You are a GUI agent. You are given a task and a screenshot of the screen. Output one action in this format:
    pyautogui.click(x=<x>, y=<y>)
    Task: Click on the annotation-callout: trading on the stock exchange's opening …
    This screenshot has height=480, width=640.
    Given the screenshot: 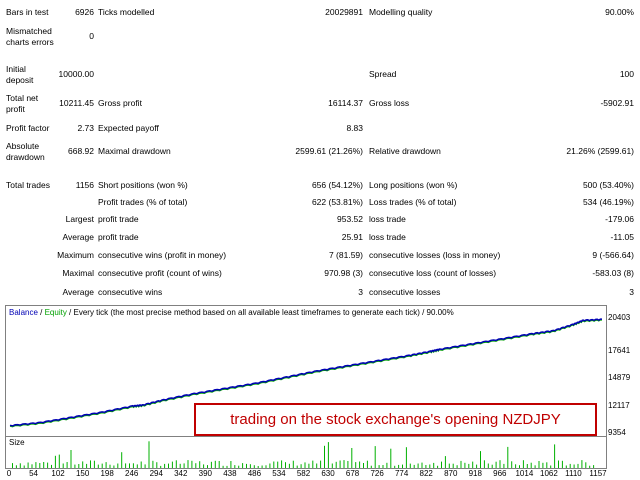 What is the action you would take?
    pyautogui.click(x=395, y=419)
    